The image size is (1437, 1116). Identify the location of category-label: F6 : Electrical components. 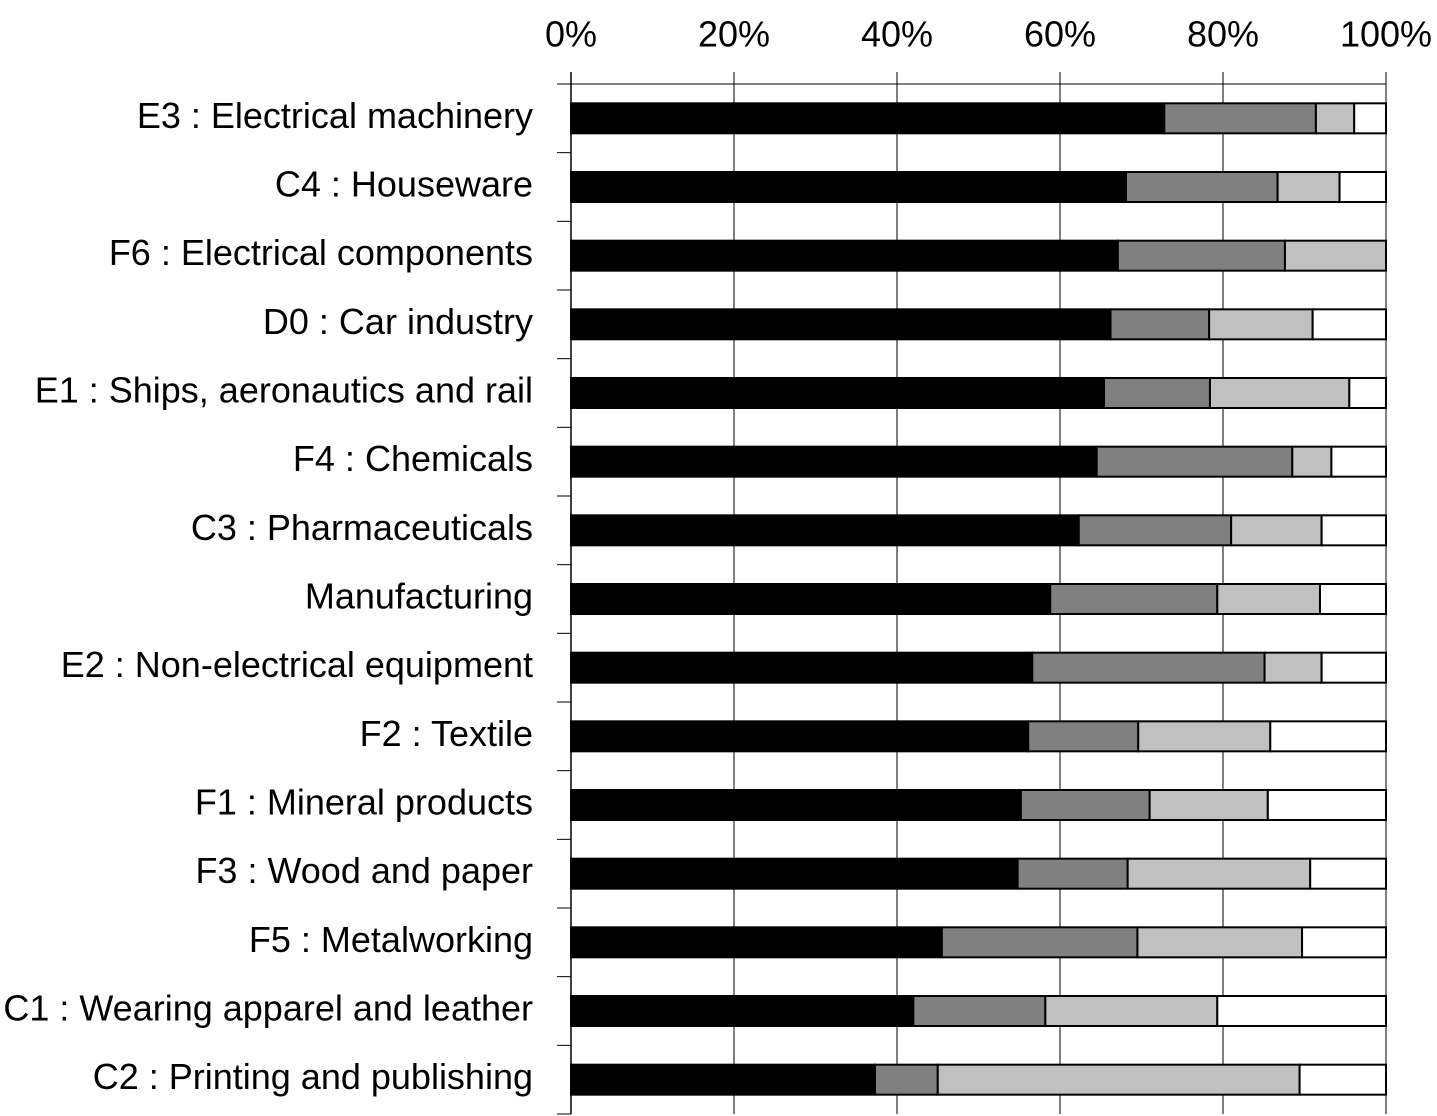
(321, 252).